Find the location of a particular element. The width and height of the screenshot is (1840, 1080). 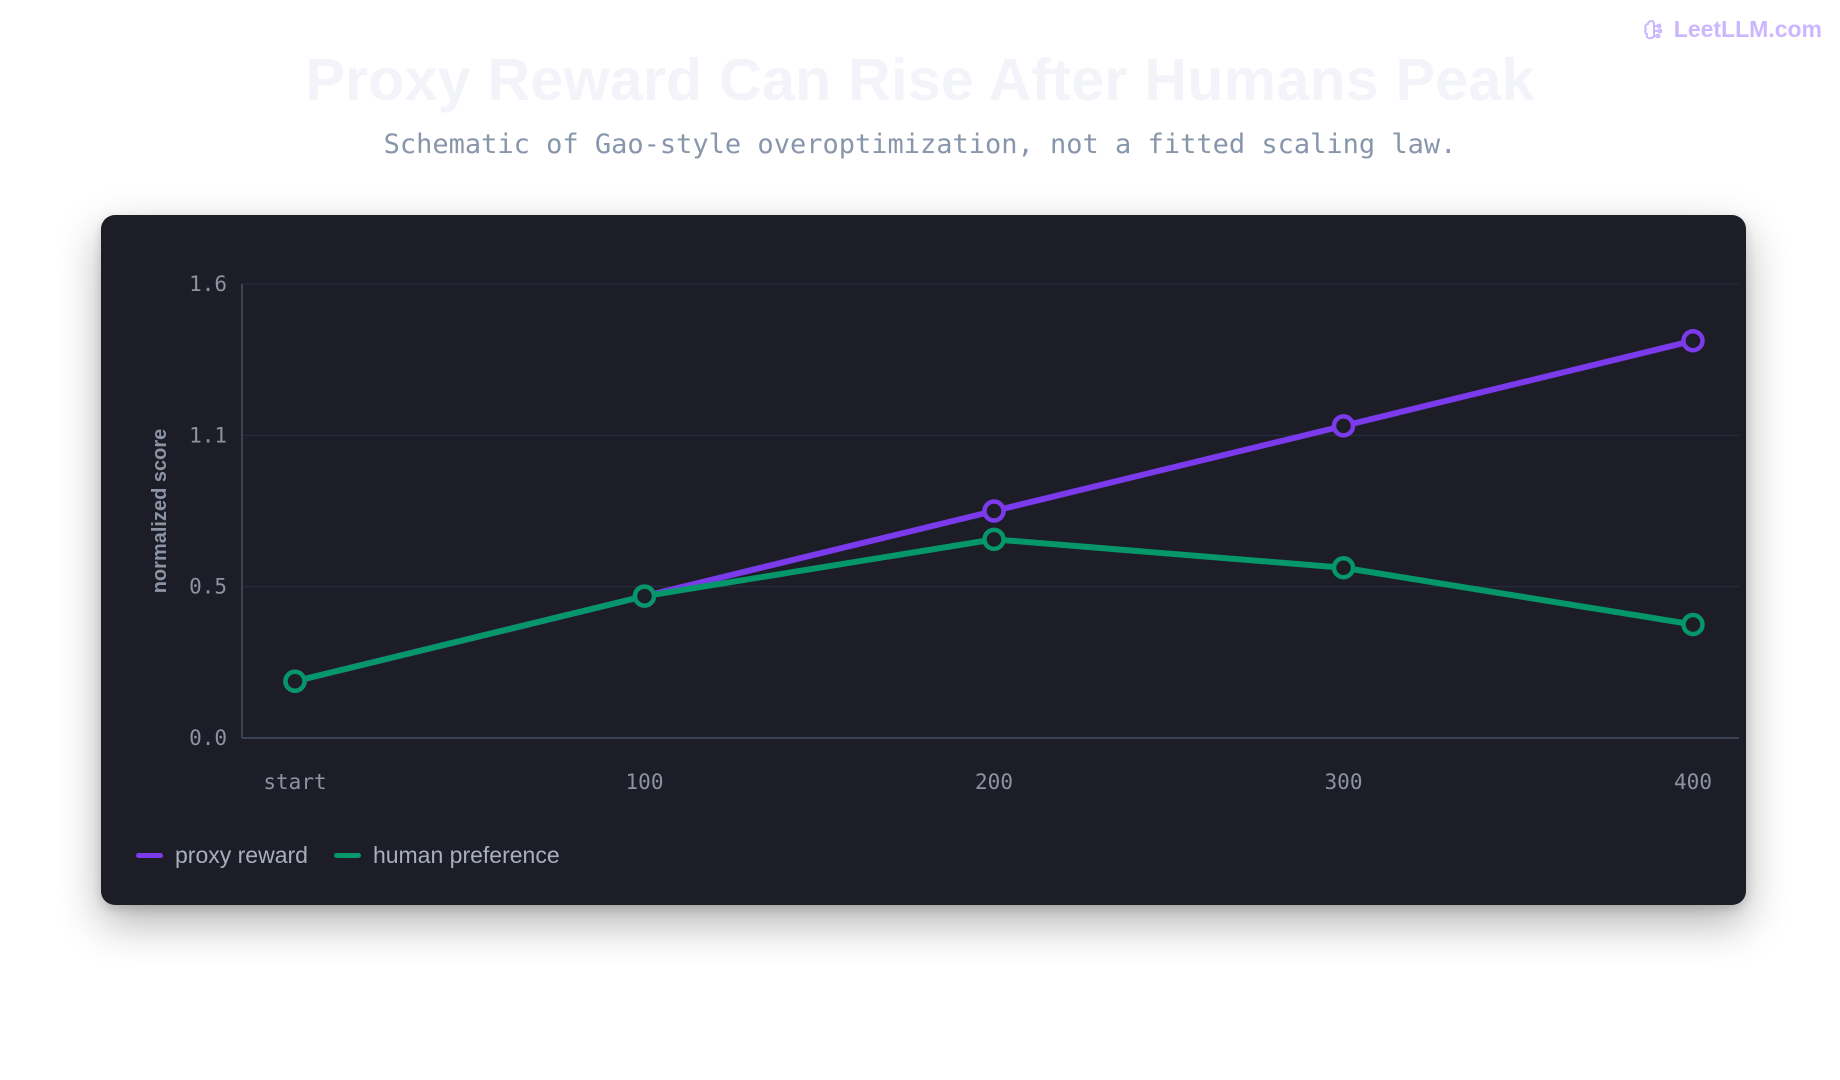

series-points-human-preference is located at coordinates (994, 610).